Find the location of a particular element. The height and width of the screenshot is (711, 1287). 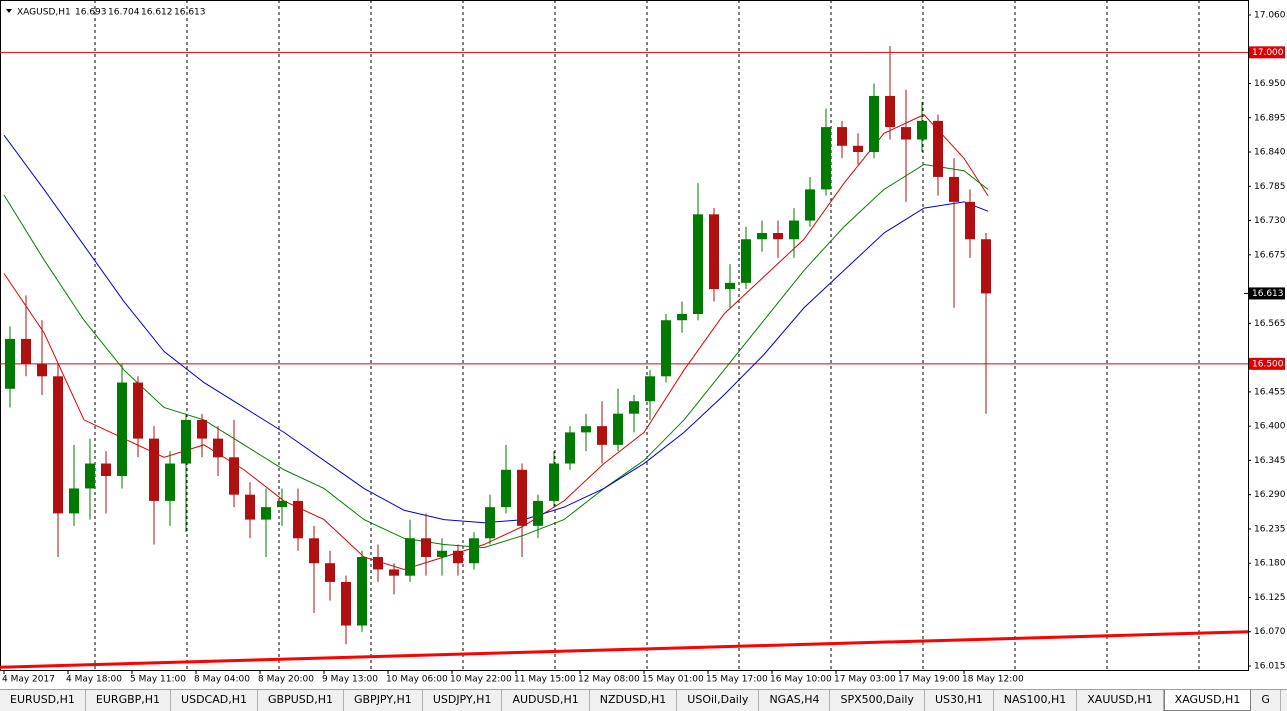

header-price: 16.613 is located at coordinates (190, 13).